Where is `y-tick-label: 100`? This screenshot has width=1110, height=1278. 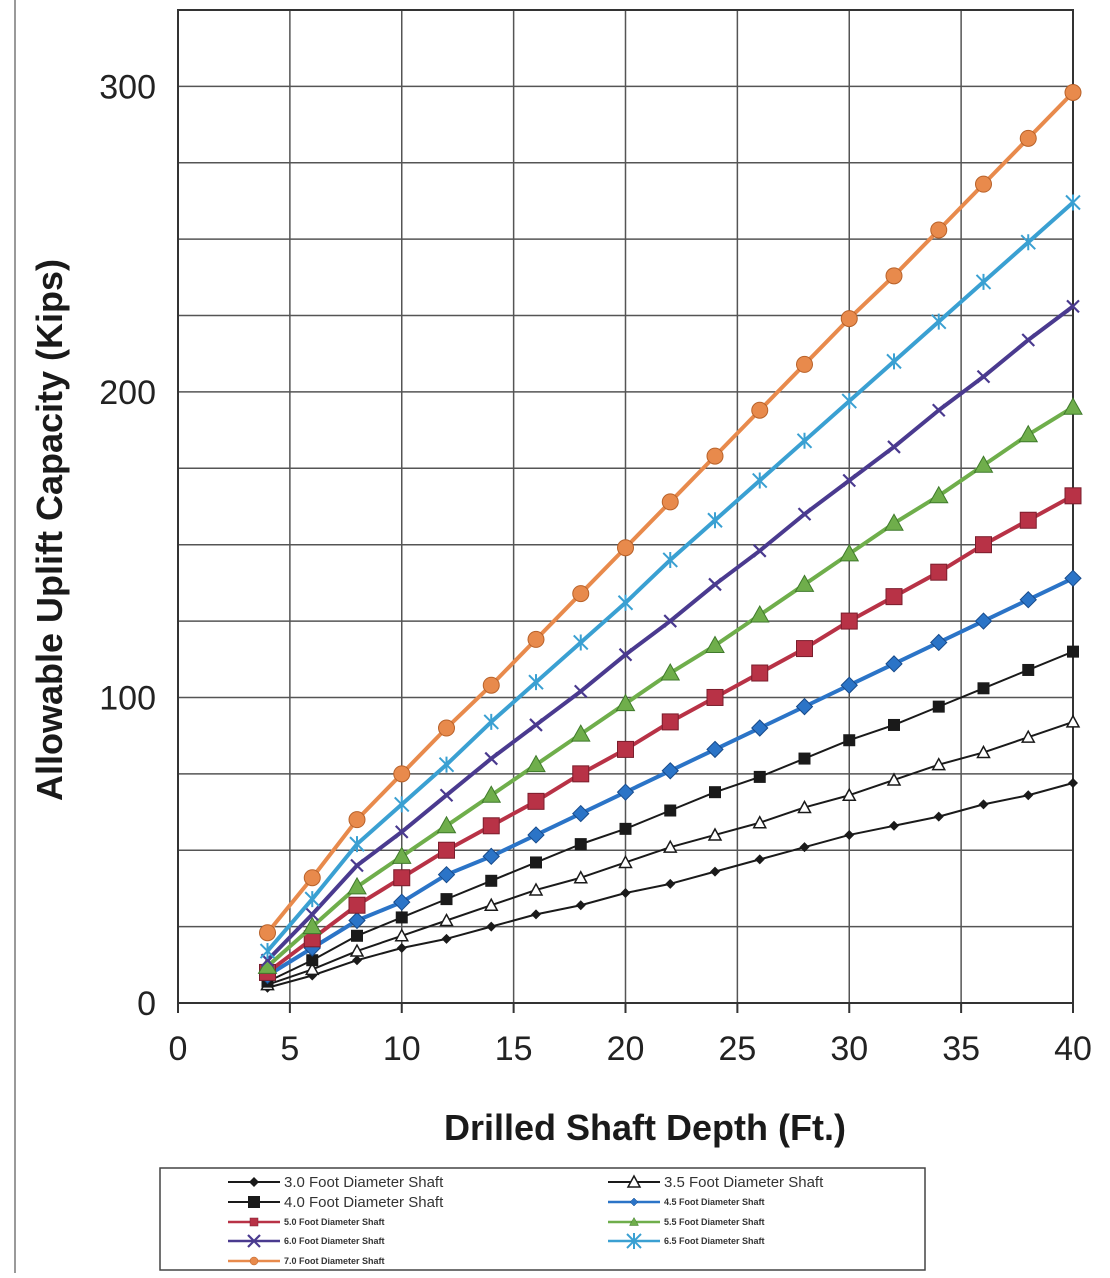
y-tick-label: 100 is located at coordinates (127, 698).